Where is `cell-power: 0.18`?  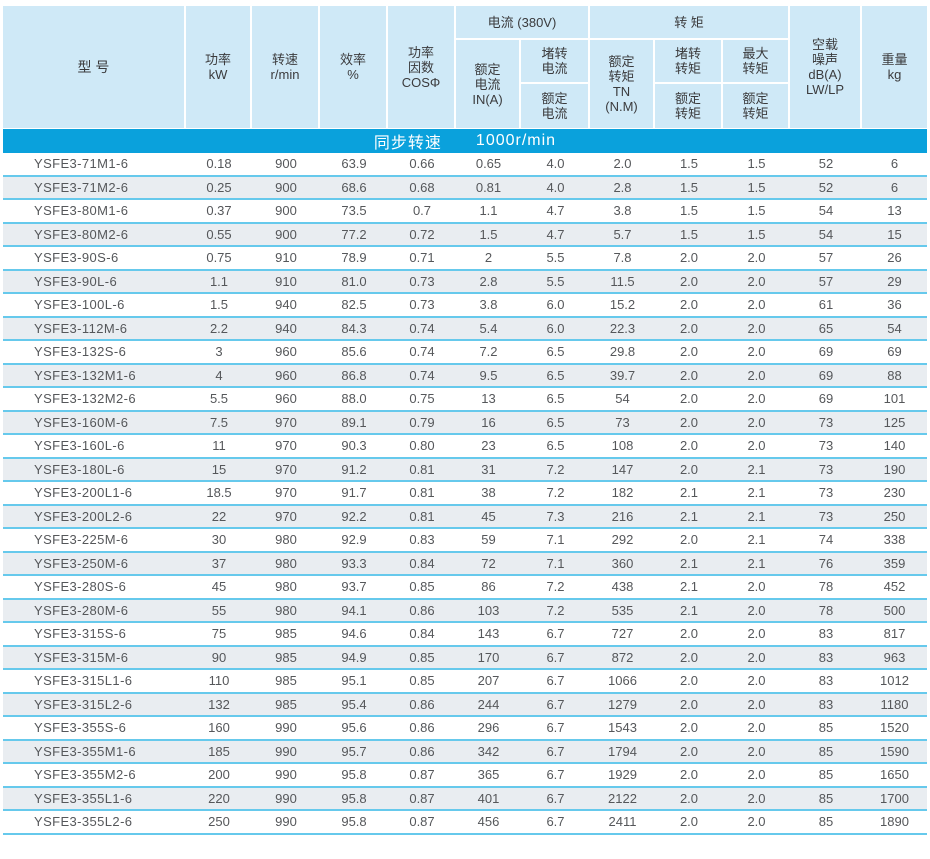 cell-power: 0.18 is located at coordinates (219, 164).